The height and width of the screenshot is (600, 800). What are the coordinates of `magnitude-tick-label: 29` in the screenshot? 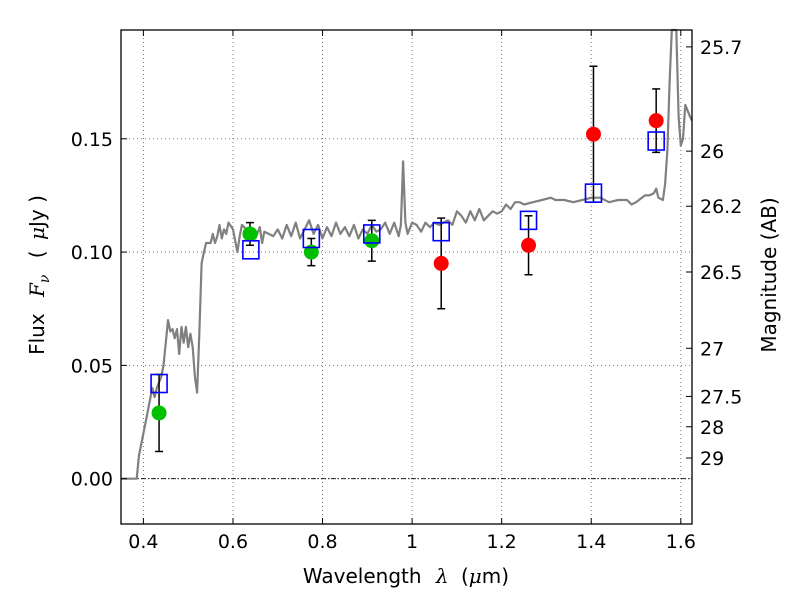 It's located at (712, 459).